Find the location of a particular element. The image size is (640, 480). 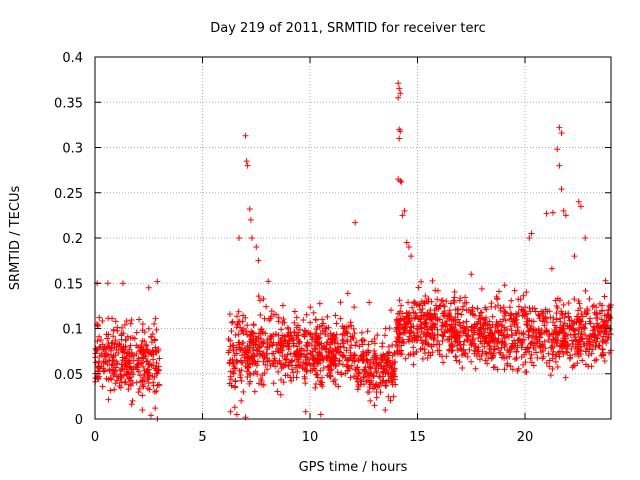

y-tick-label: 0.2 is located at coordinates (72, 239).